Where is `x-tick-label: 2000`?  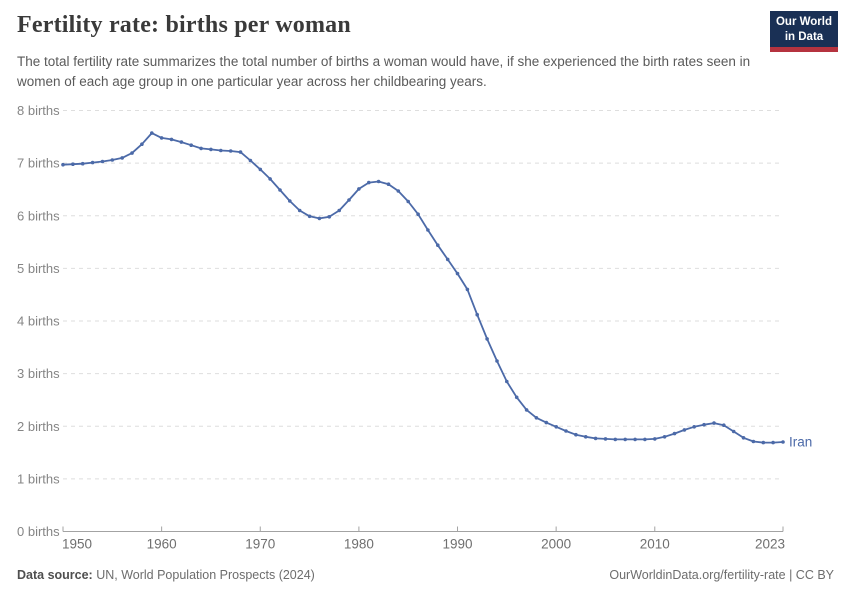
x-tick-label: 2000 is located at coordinates (556, 544).